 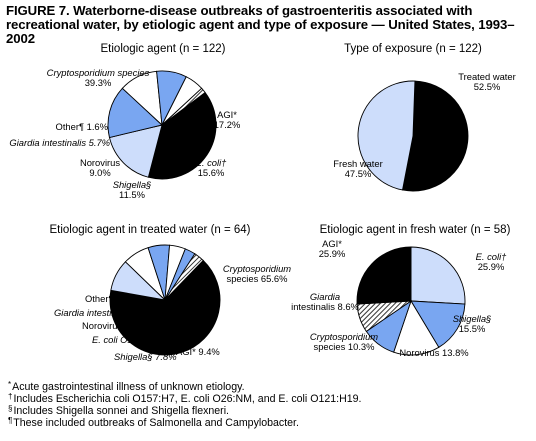 What do you see at coordinates (59, 142) in the screenshot?
I see `slice-label-giardia-intestinalis: Giardia intestinalis 5.7%` at bounding box center [59, 142].